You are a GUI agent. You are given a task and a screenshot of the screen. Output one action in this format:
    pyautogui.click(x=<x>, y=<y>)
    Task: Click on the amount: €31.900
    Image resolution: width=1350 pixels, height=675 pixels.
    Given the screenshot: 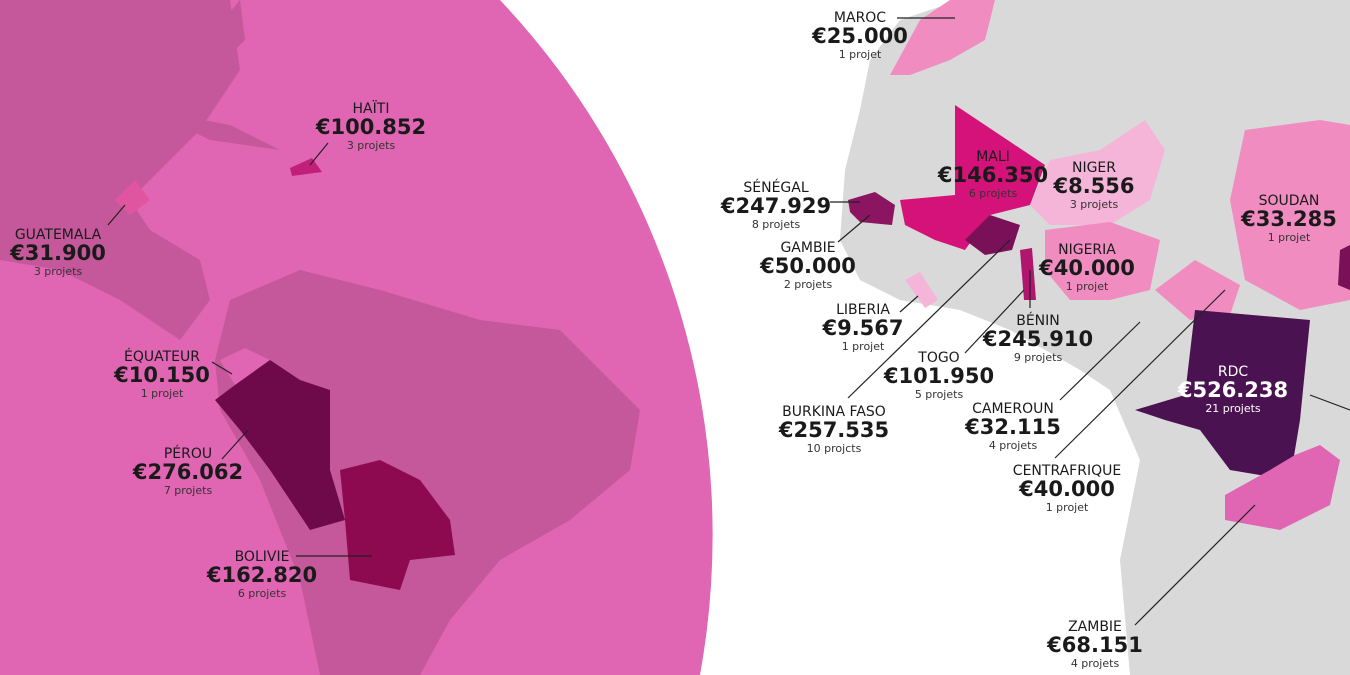 What is the action you would take?
    pyautogui.click(x=57, y=253)
    